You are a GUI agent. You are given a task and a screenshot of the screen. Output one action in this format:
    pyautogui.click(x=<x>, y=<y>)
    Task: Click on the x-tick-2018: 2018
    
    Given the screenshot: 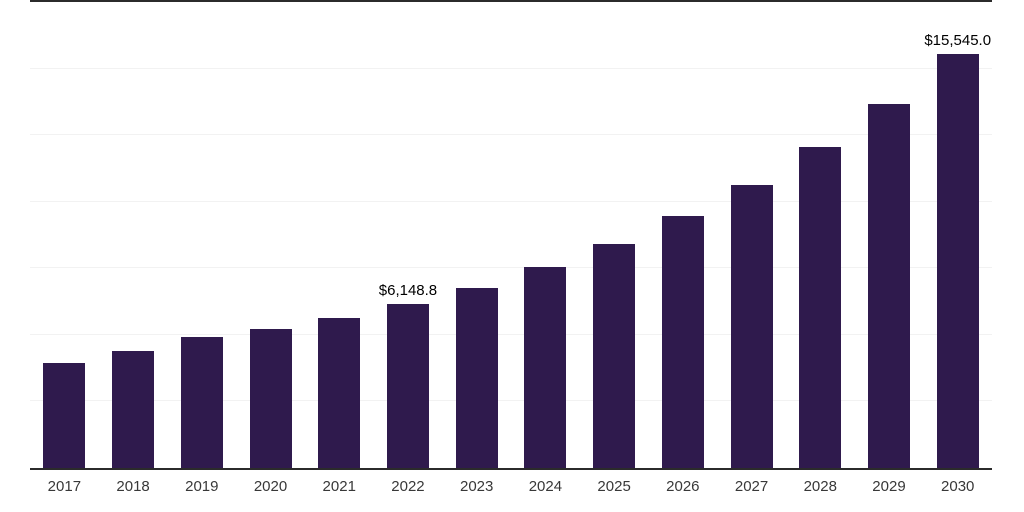 What is the action you would take?
    pyautogui.click(x=133, y=486)
    